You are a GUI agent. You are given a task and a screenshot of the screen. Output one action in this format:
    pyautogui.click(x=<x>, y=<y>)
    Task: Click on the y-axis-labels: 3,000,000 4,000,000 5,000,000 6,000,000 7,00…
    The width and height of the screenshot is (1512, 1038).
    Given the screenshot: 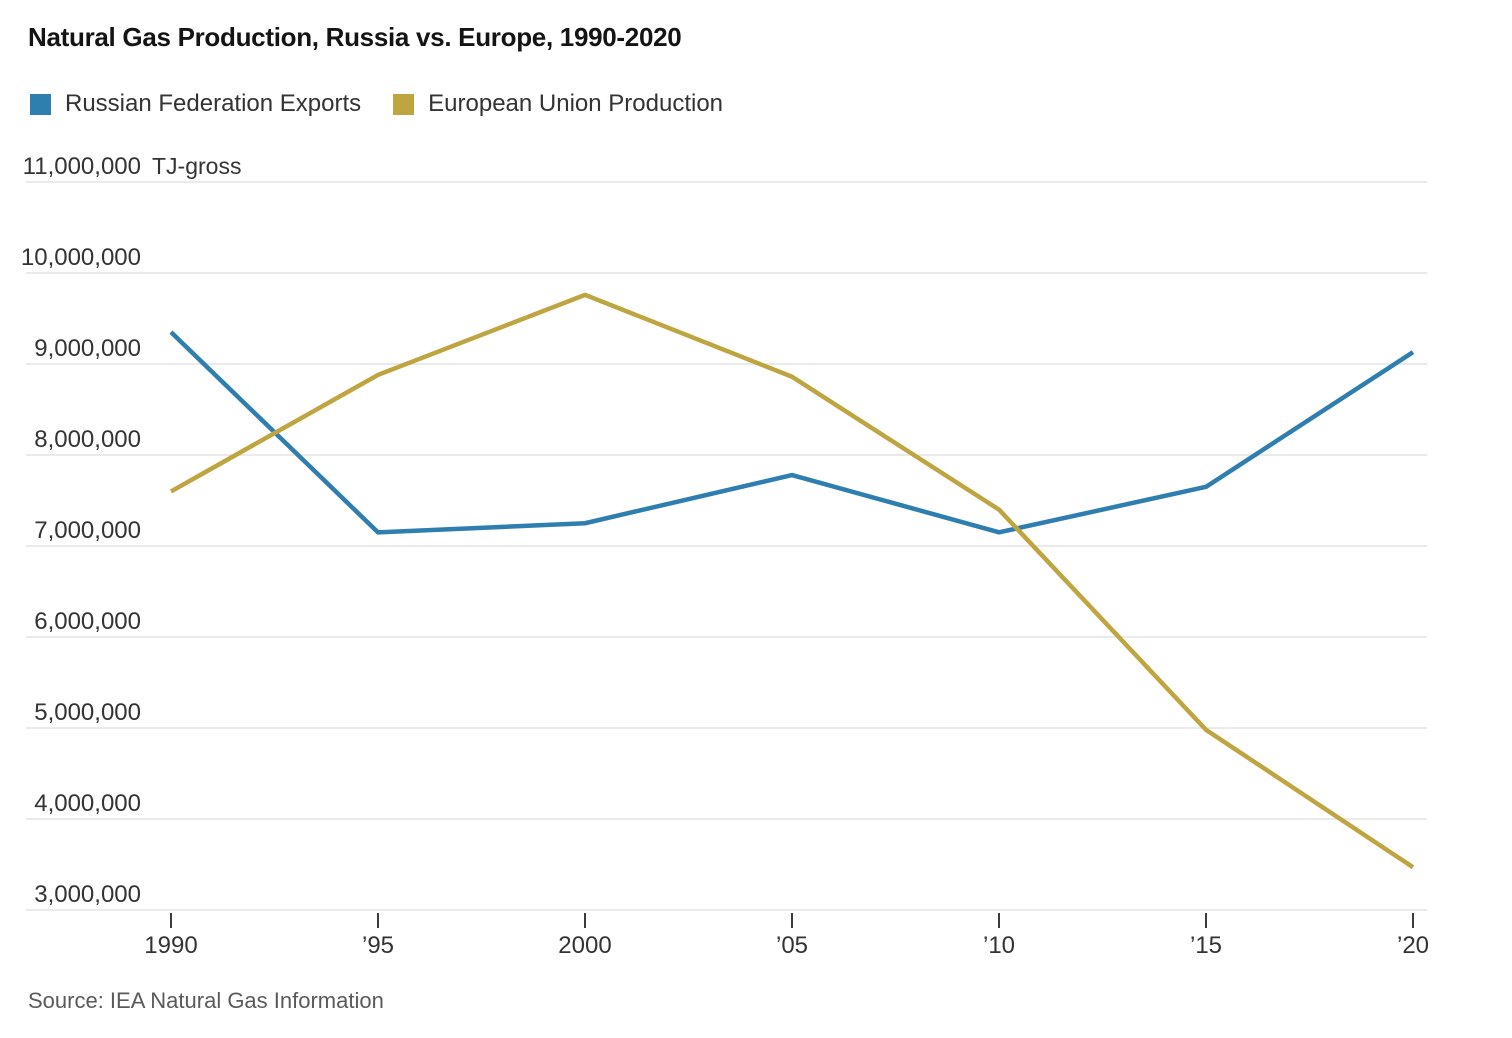 What is the action you would take?
    pyautogui.click(x=131, y=530)
    